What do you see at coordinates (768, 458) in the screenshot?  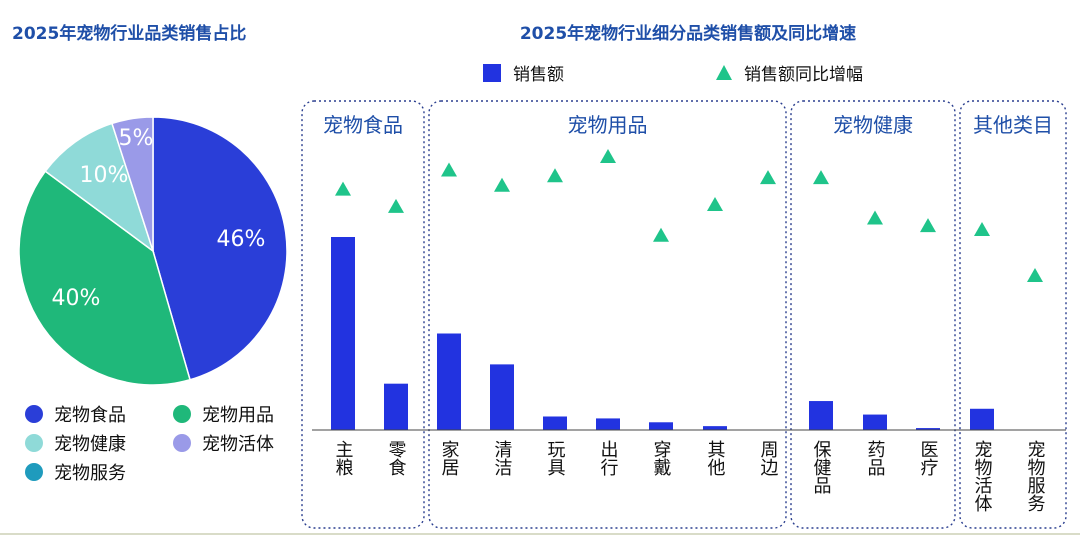 I see `category-label-9: 周边` at bounding box center [768, 458].